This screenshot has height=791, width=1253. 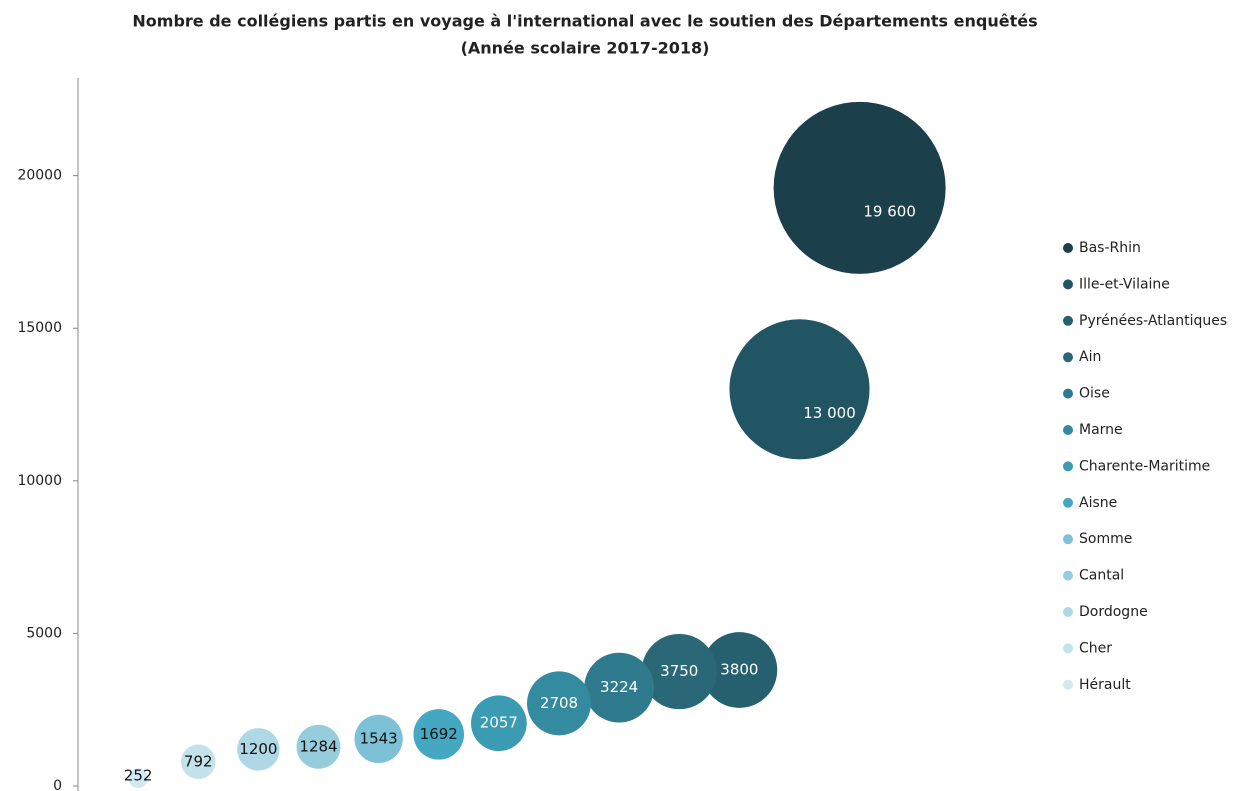 What do you see at coordinates (1101, 430) in the screenshot?
I see `legend-label: Marne` at bounding box center [1101, 430].